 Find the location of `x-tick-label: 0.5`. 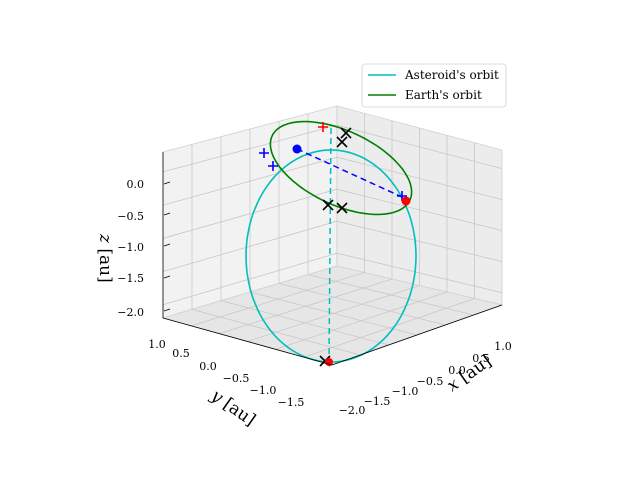

x-tick-label: 0.5 is located at coordinates (481, 358).